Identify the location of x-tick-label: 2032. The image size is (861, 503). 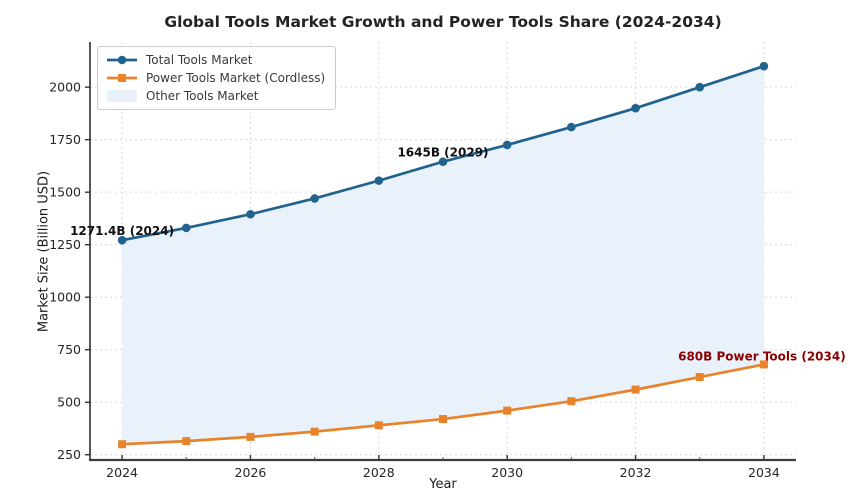
(636, 472).